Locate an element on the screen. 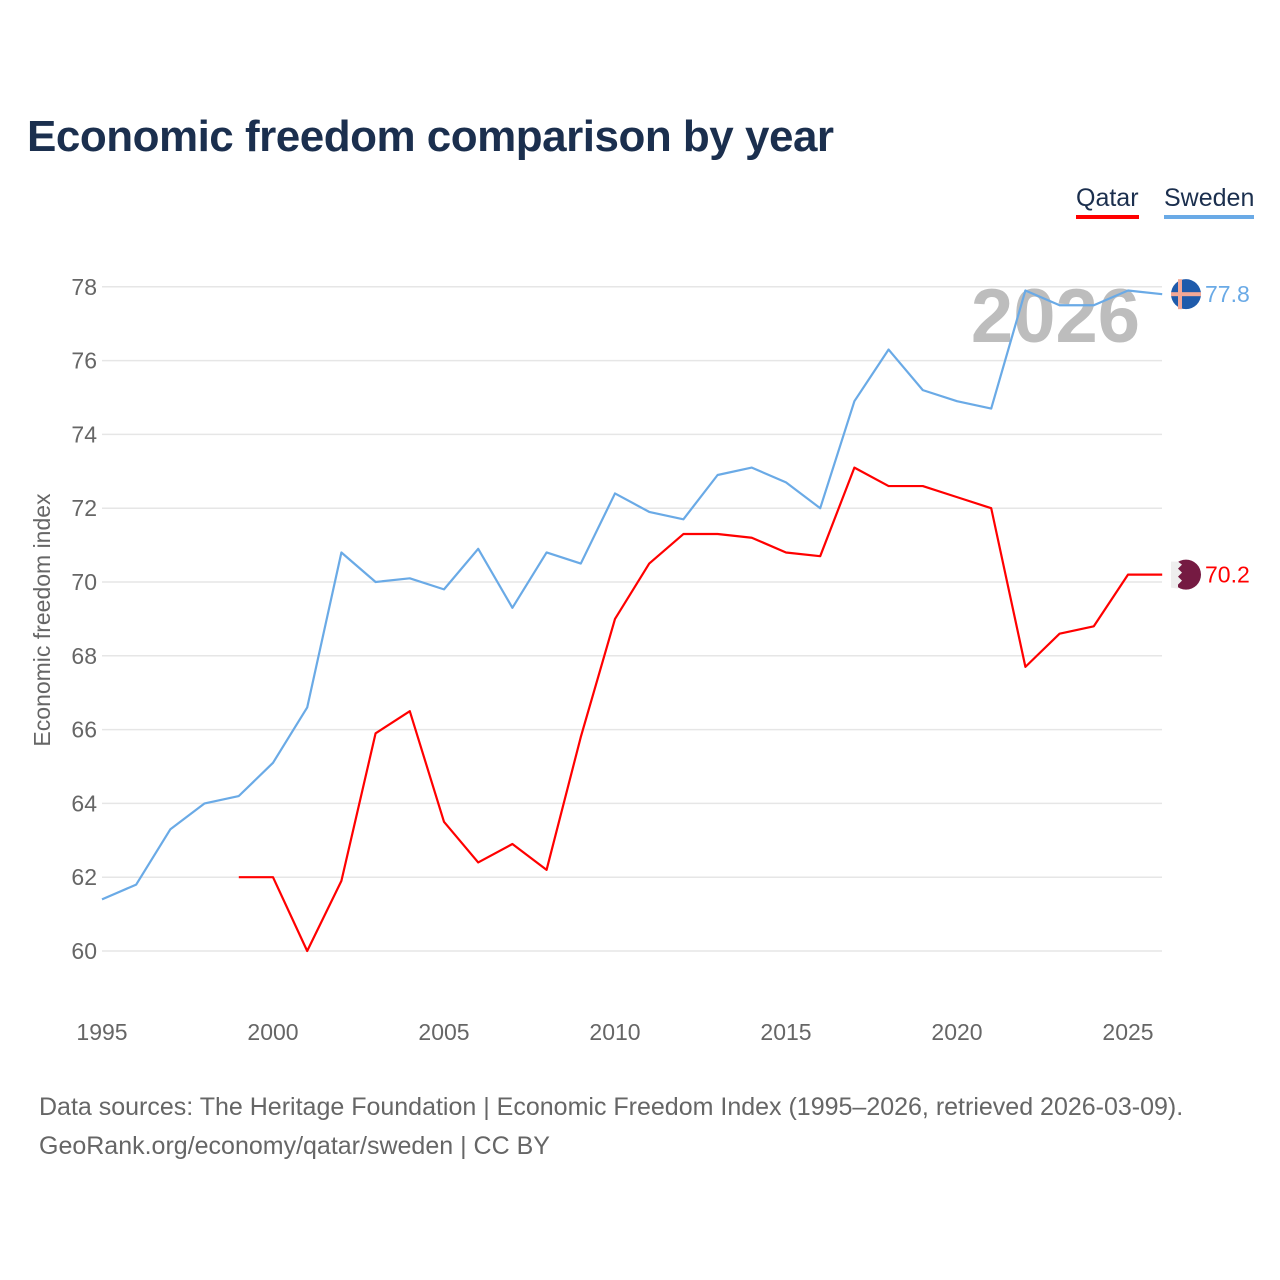 The height and width of the screenshot is (1280, 1280). y-tick-label: 68 is located at coordinates (84, 656).